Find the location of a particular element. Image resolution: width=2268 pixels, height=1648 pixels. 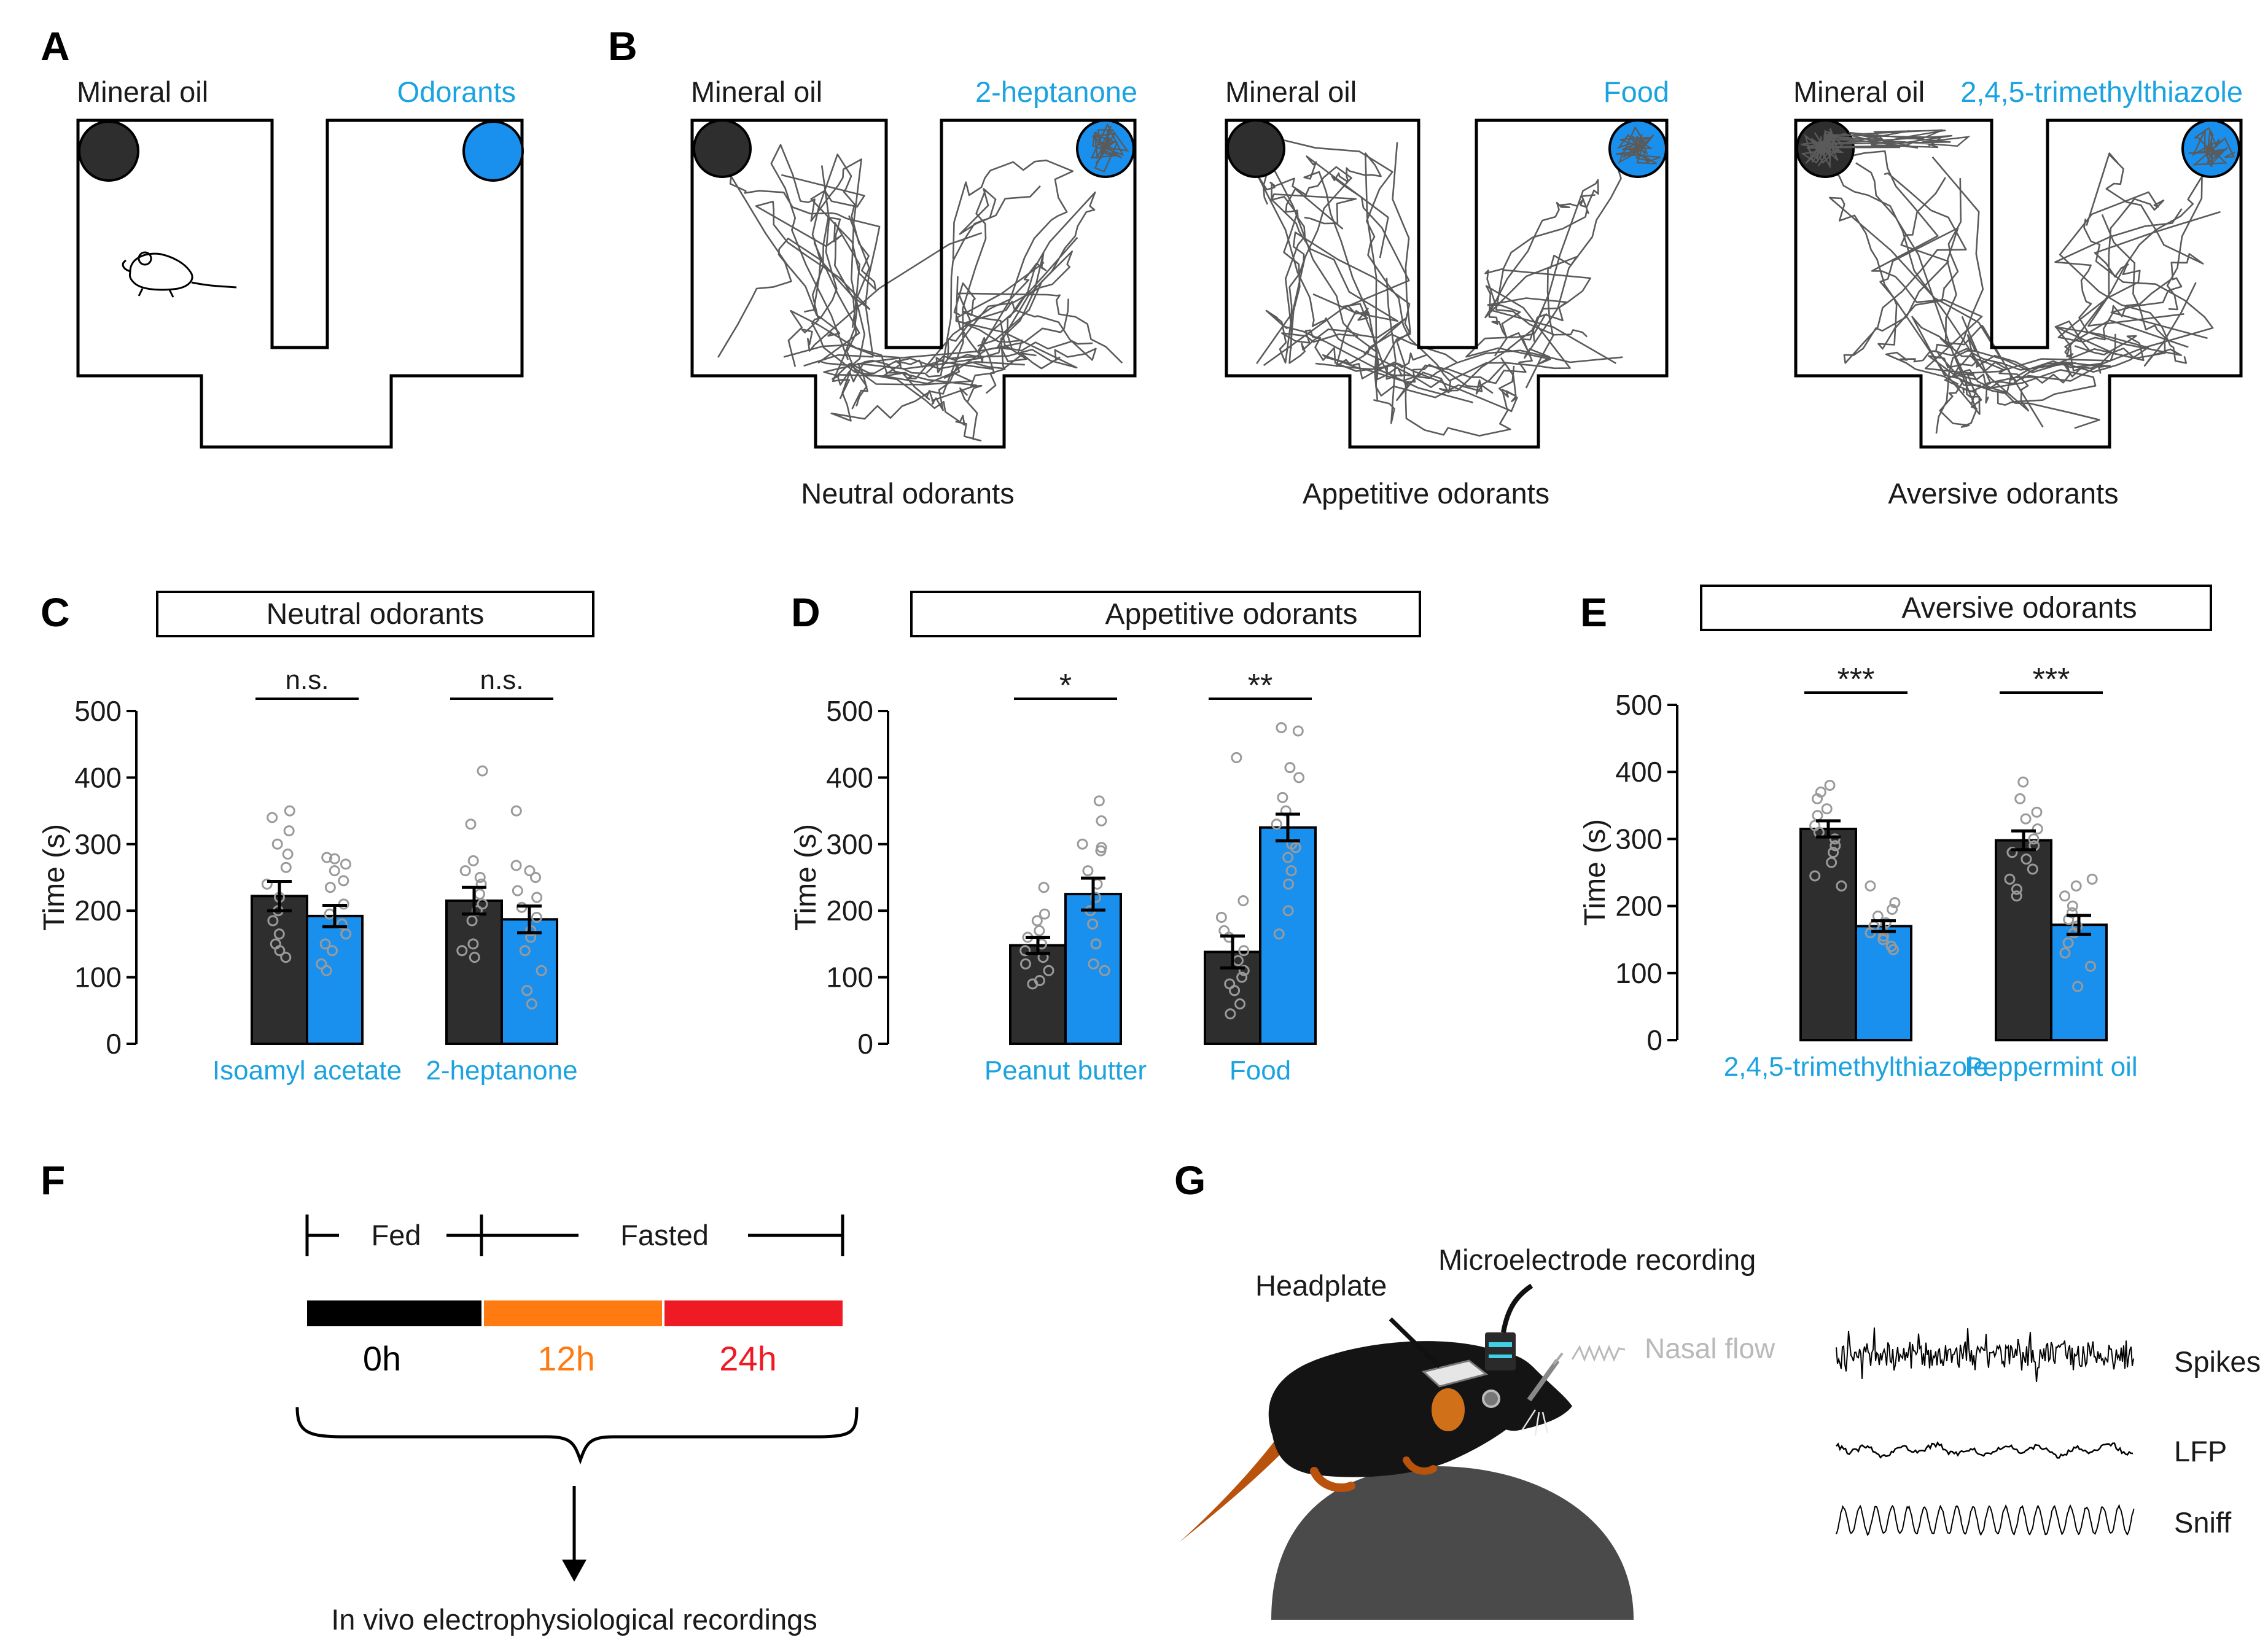

y-tick-label: 300 is located at coordinates (850, 844).